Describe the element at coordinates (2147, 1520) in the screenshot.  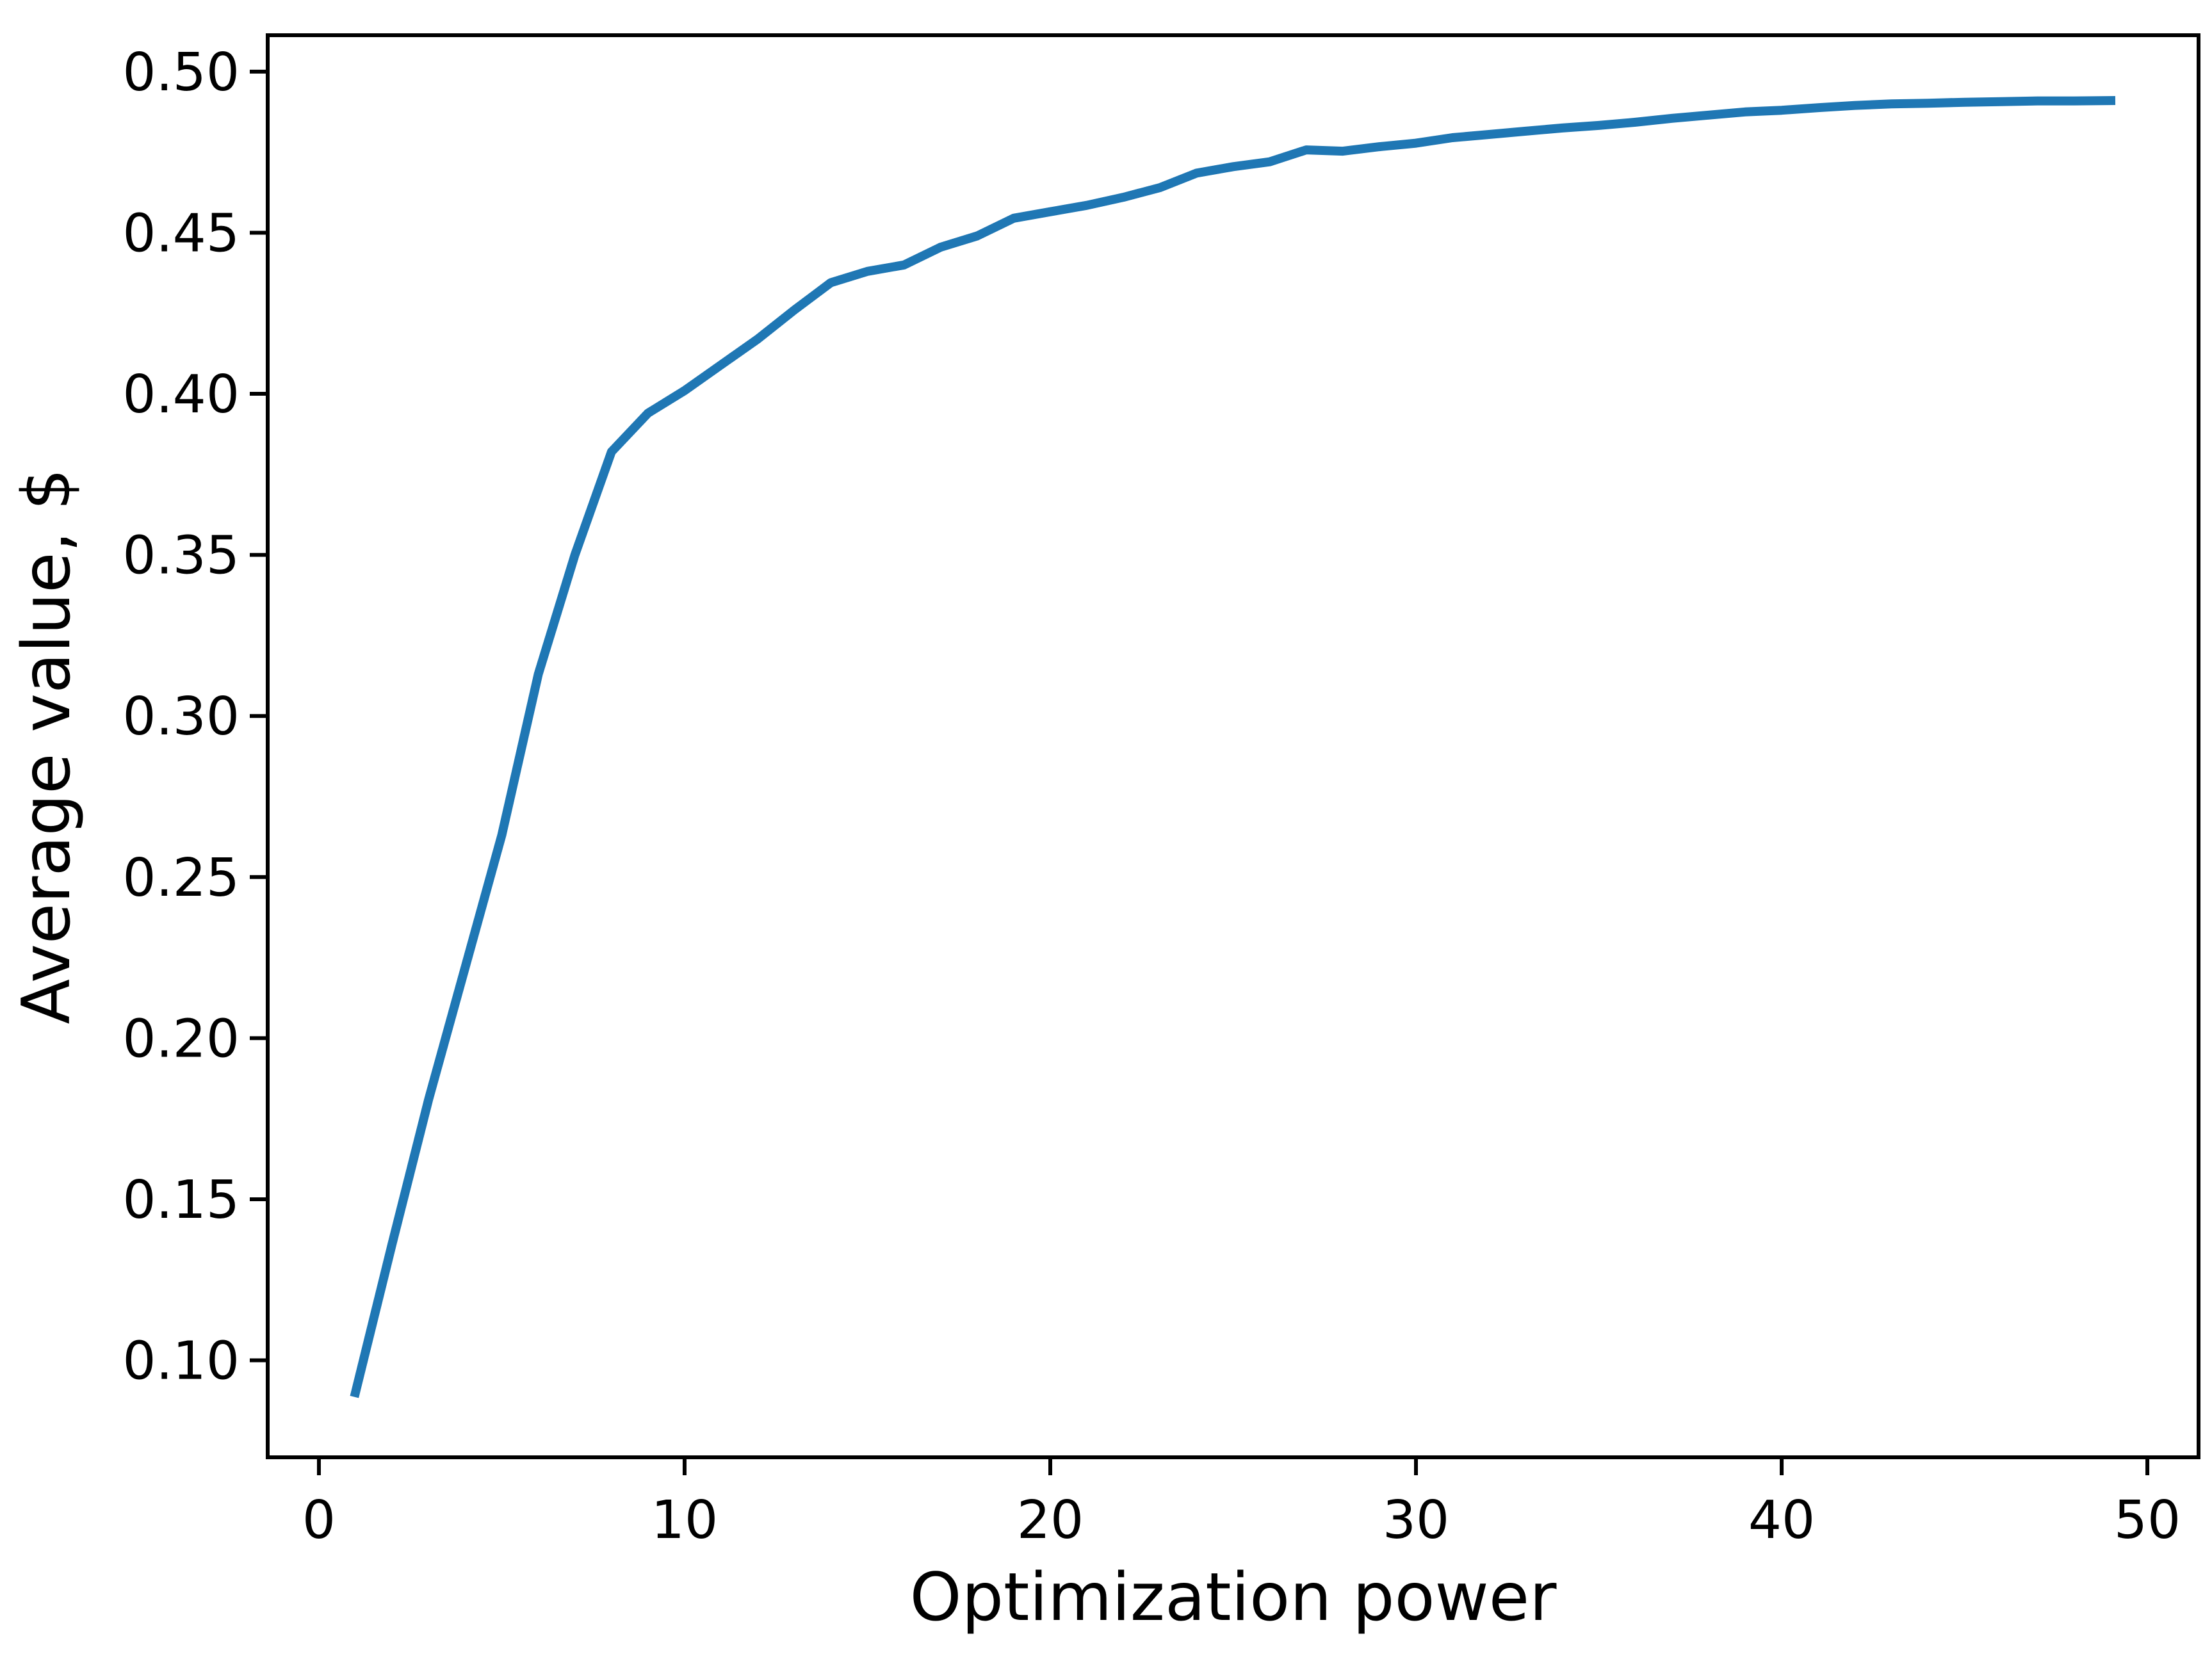
I see `x-tick-label: 50` at that location.